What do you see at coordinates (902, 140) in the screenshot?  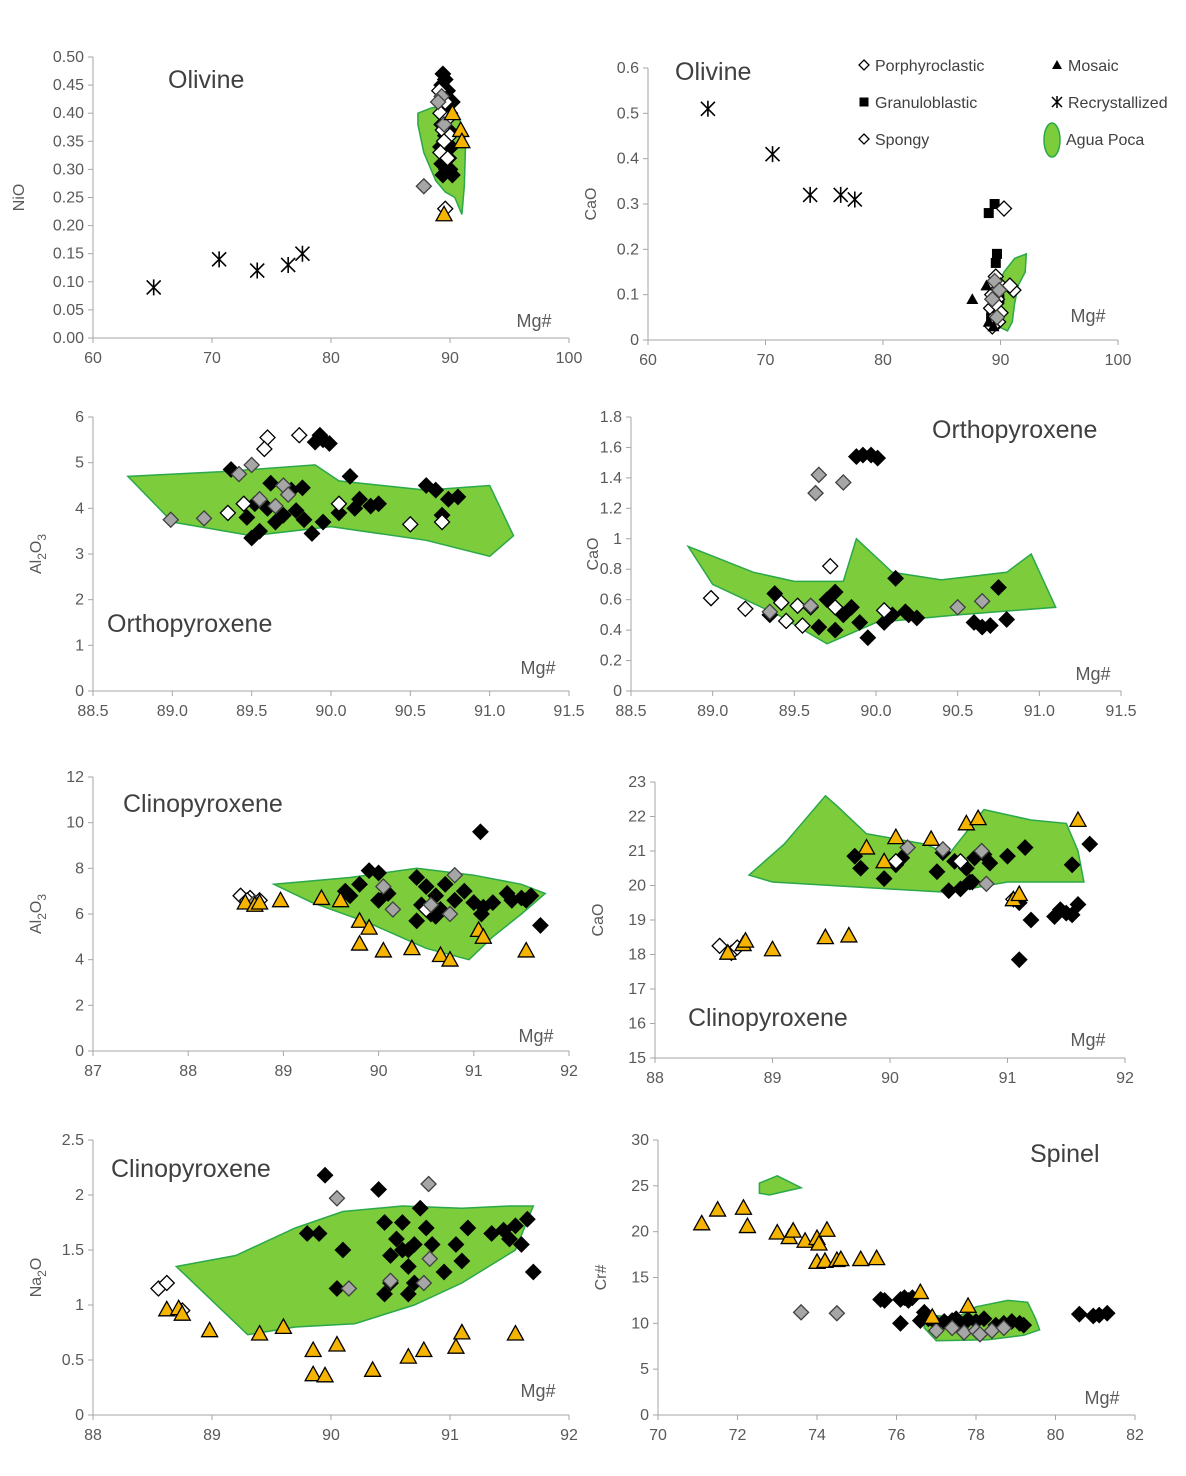 I see `legend-label-spongy: Spongy` at bounding box center [902, 140].